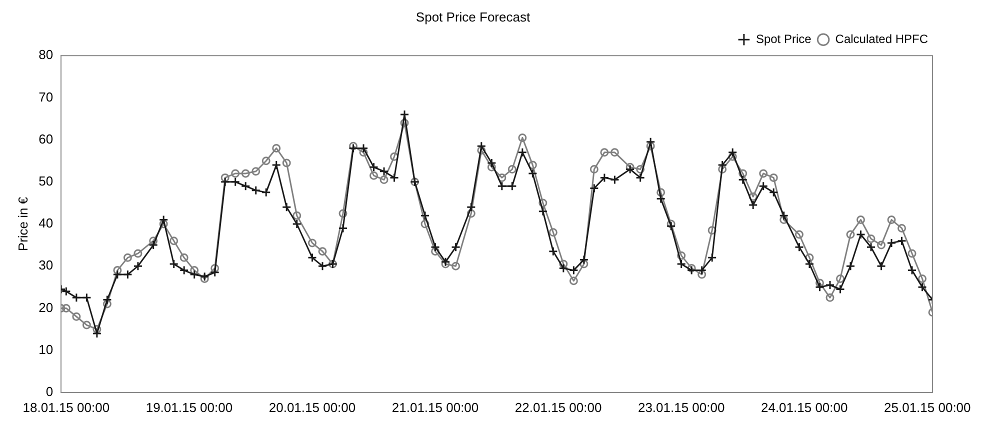  What do you see at coordinates (473, 16) in the screenshot?
I see `chart-title: Spot Price Forecast` at bounding box center [473, 16].